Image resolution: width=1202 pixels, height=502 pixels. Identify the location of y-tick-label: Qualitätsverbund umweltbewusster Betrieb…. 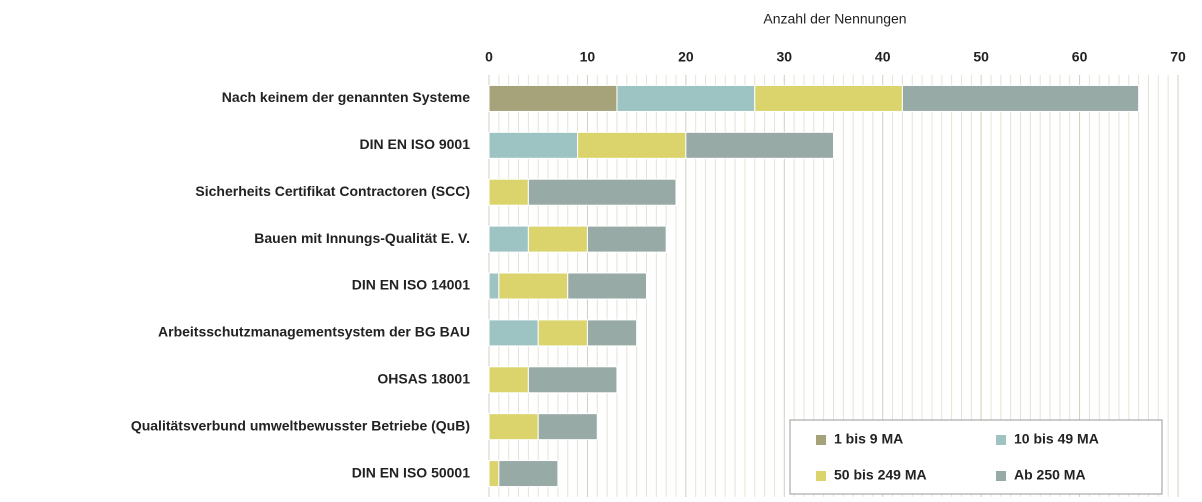
(300, 425).